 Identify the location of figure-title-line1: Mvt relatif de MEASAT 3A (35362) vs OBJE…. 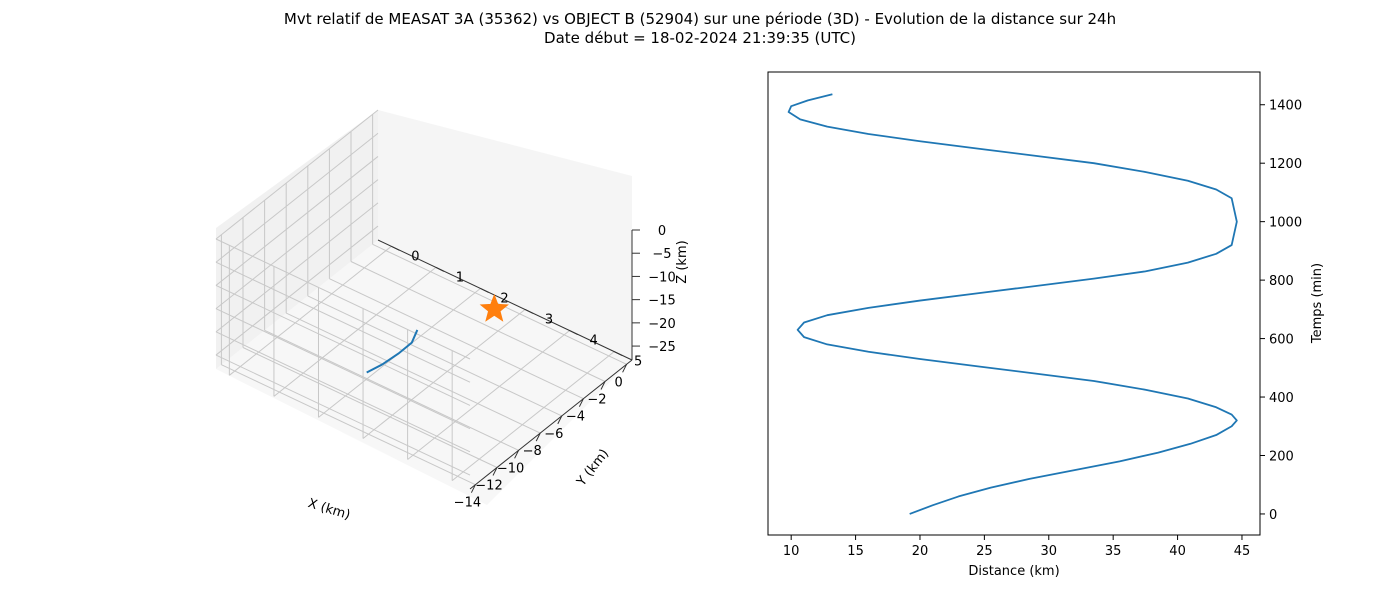
(700, 19).